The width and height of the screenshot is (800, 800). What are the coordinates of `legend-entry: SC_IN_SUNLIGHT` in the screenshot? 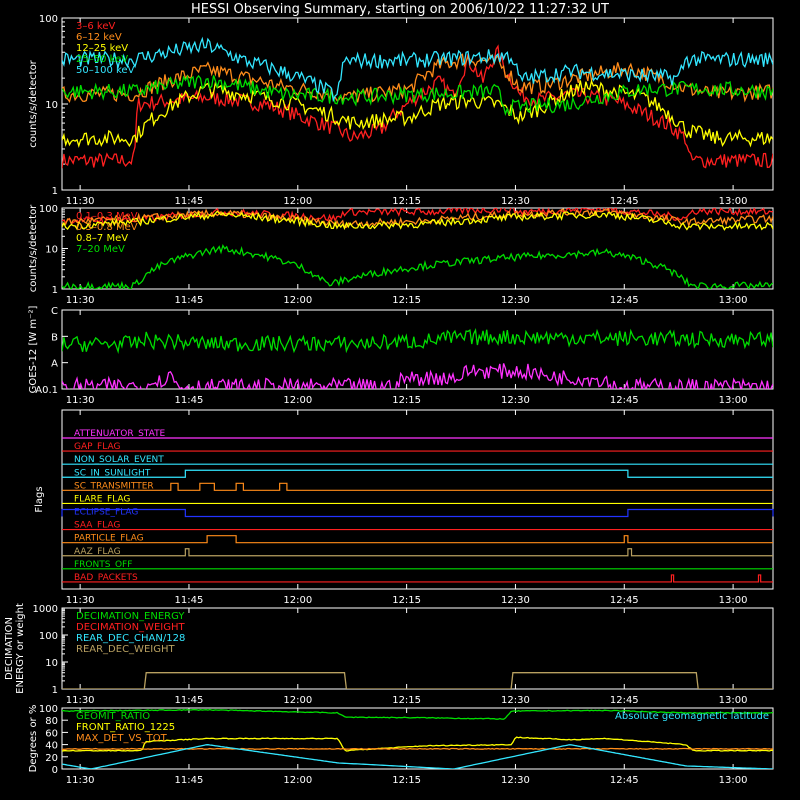 It's located at (112, 473).